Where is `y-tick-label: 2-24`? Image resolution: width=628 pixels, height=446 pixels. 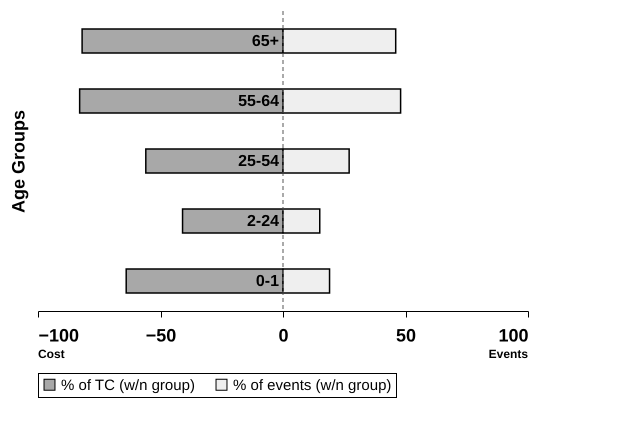
y-tick-label: 2-24 is located at coordinates (263, 221).